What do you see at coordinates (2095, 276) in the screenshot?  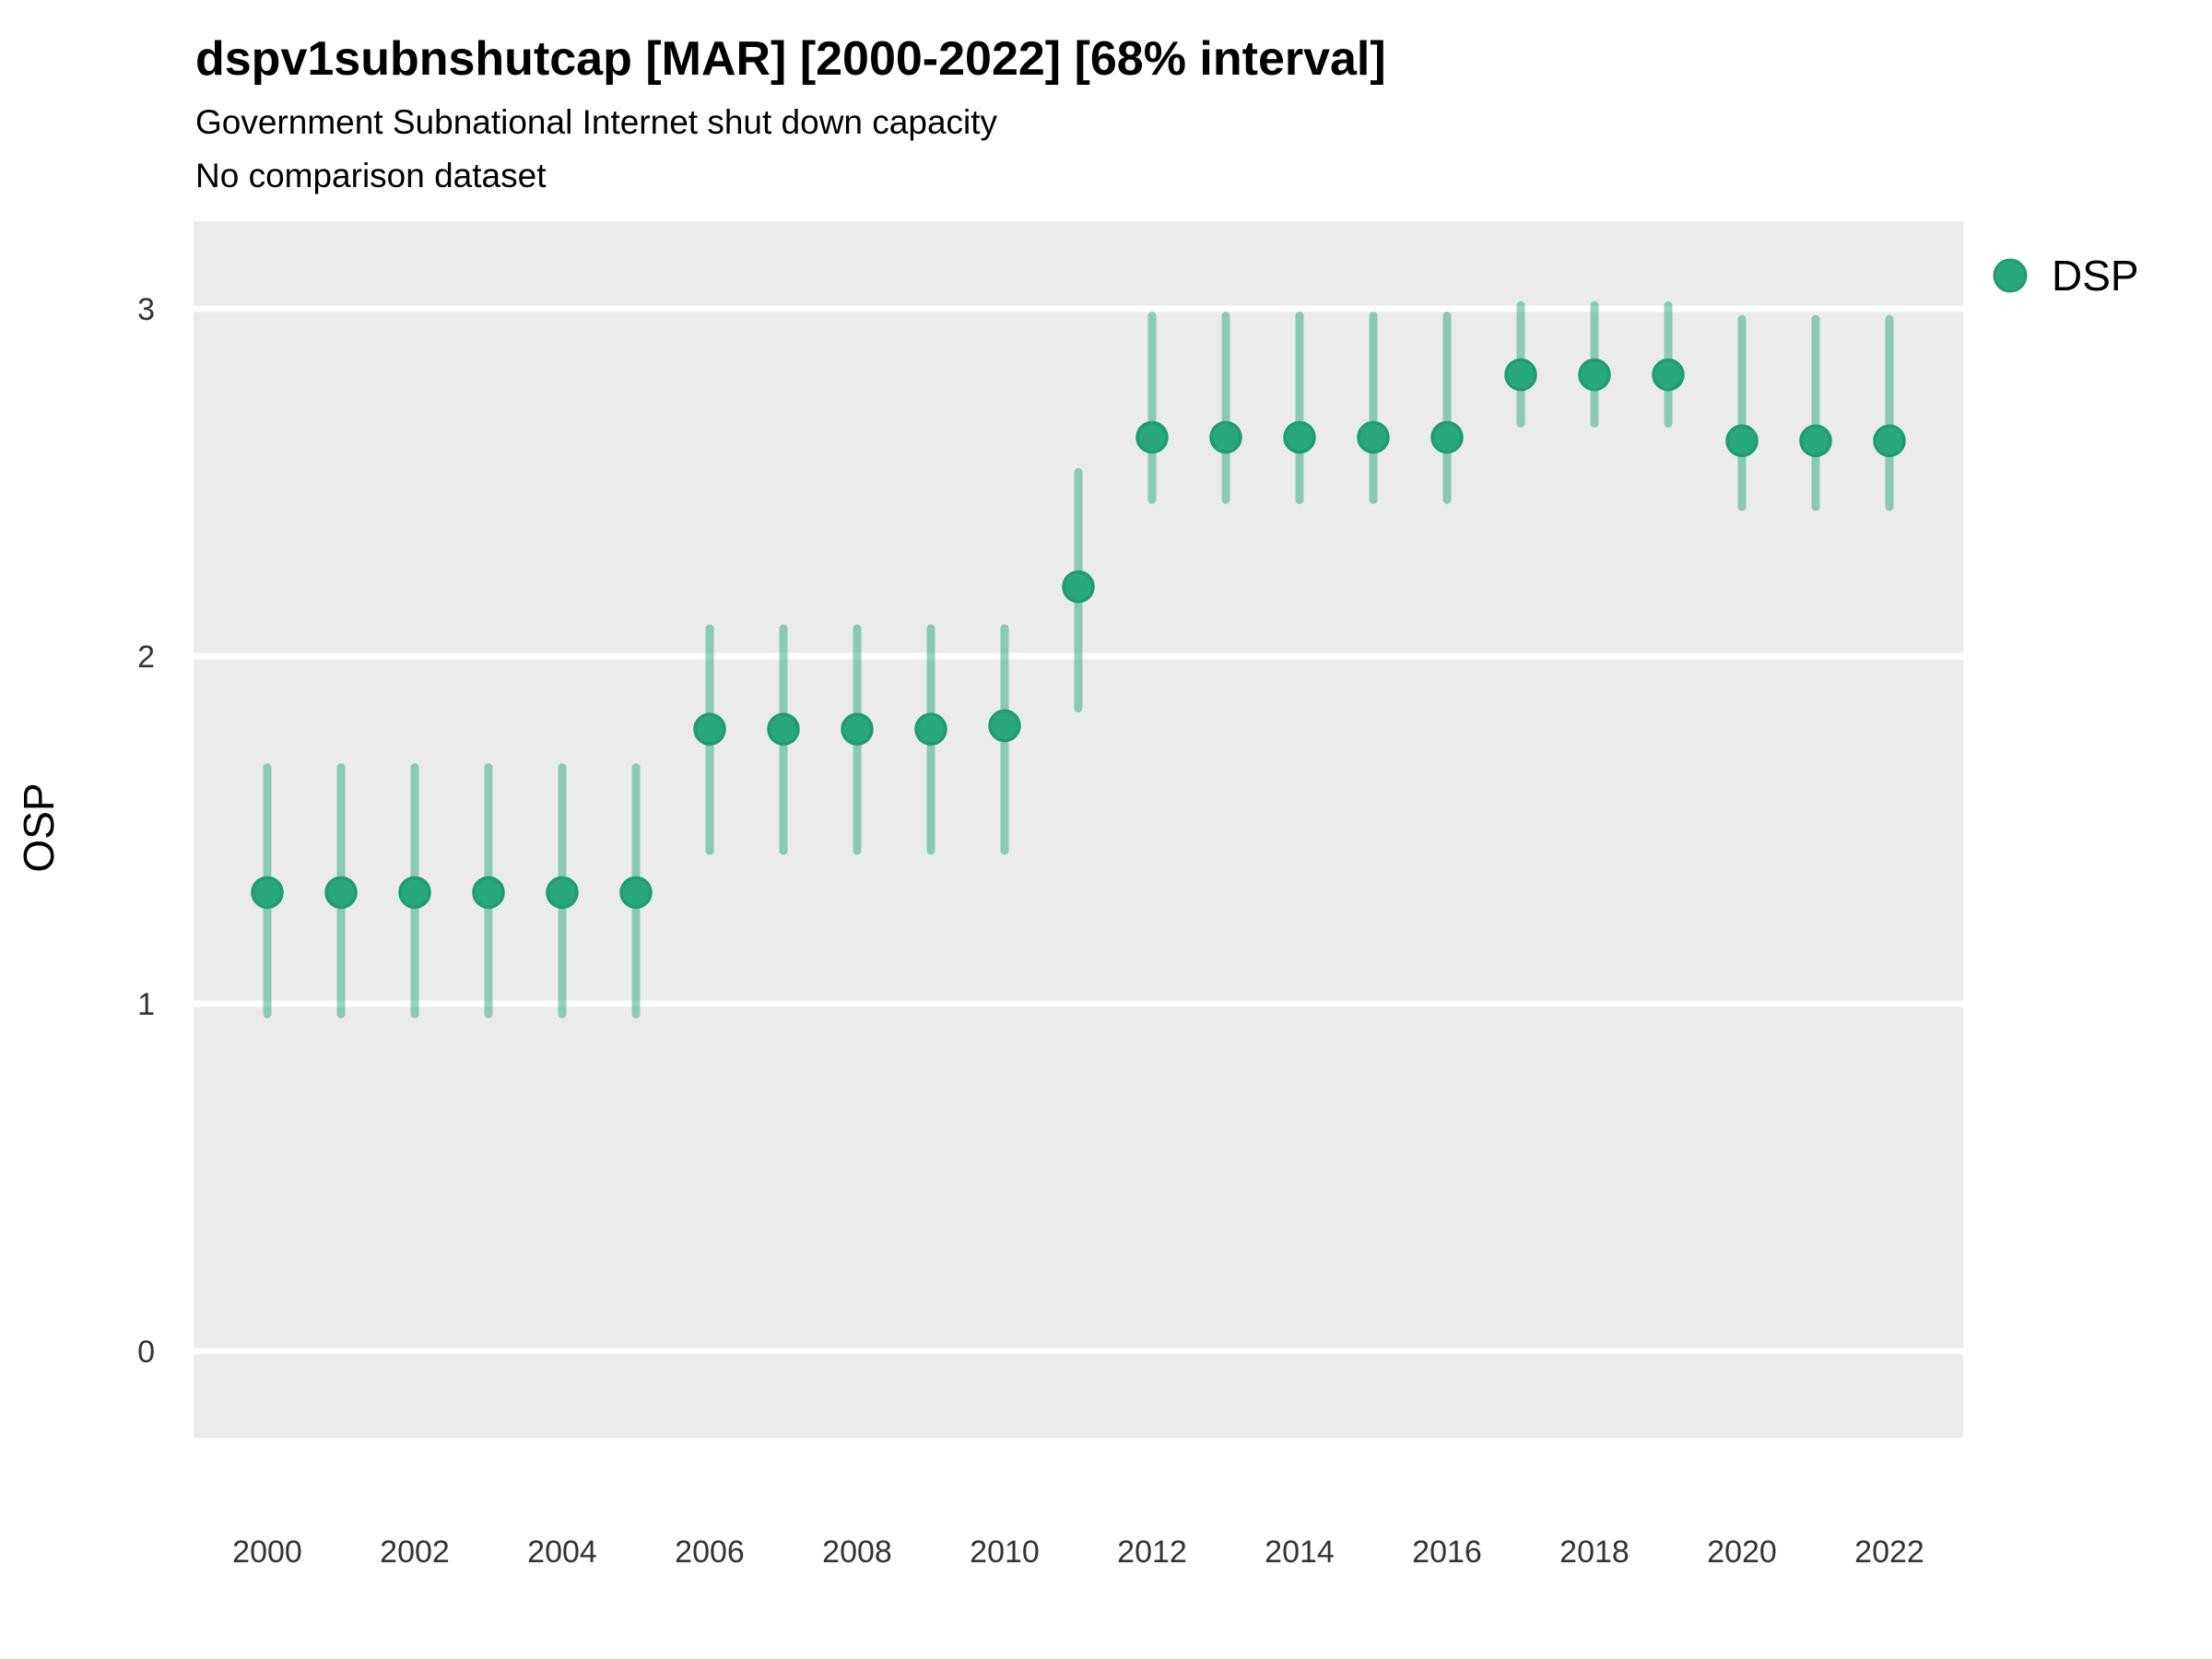 I see `legend-label: DSP` at bounding box center [2095, 276].